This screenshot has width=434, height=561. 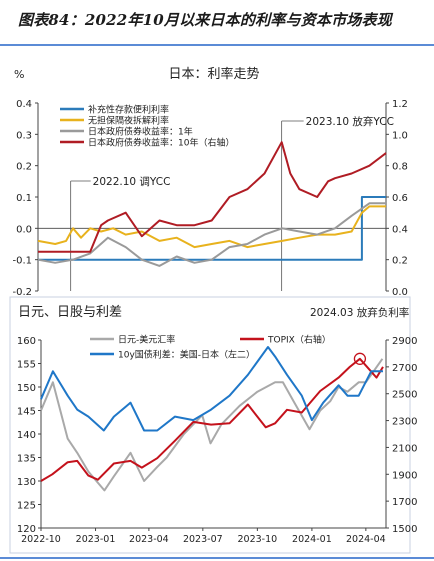 What do you see at coordinates (359, 312) in the screenshot?
I see `chart2-annotation-neg-rate-exit: 2024.03 放弃负利率` at bounding box center [359, 312].